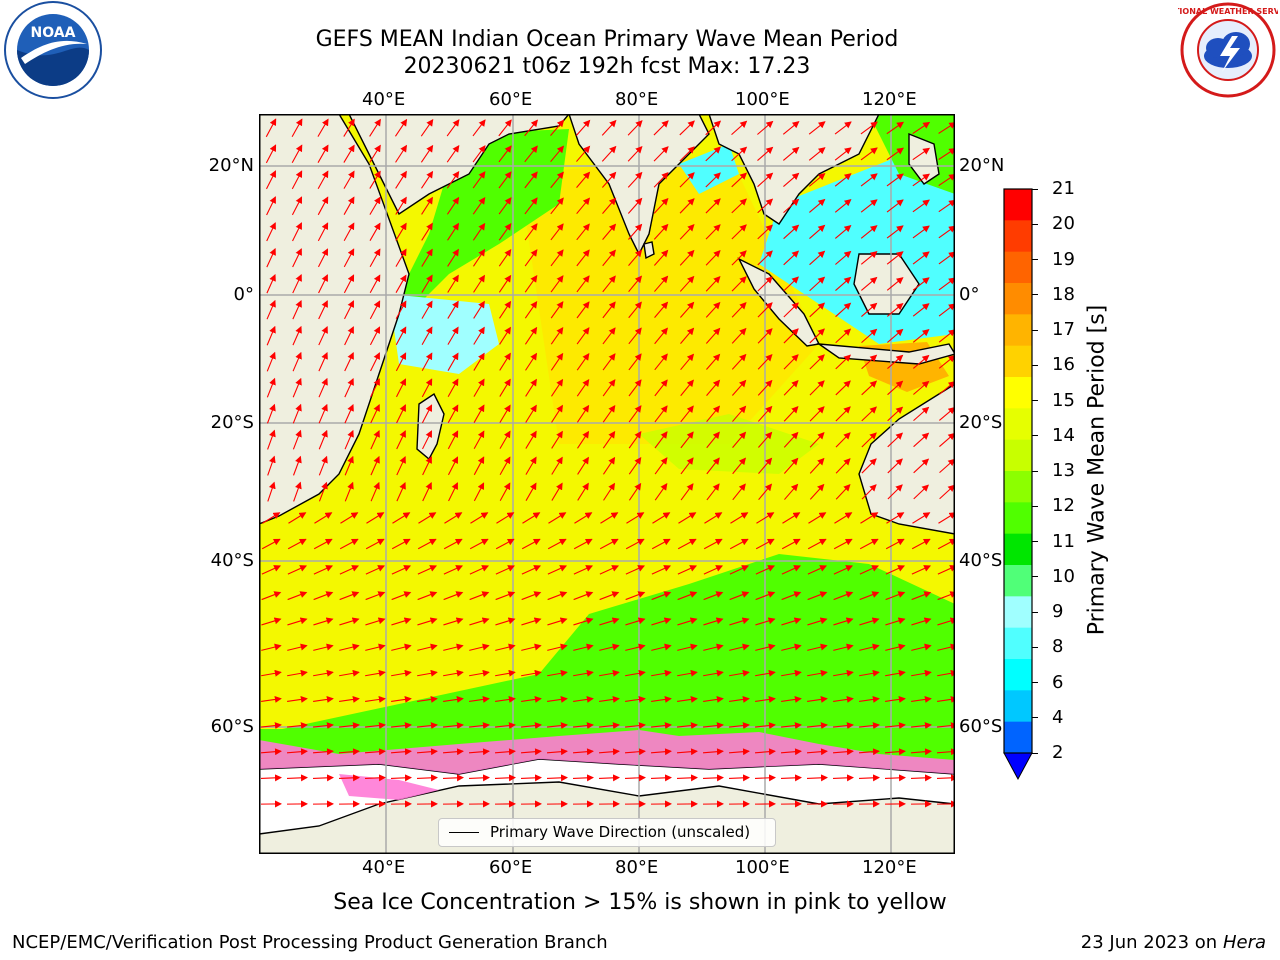  Describe the element at coordinates (1035, 753) in the screenshot. I see `colorbar-tick-mark` at that location.